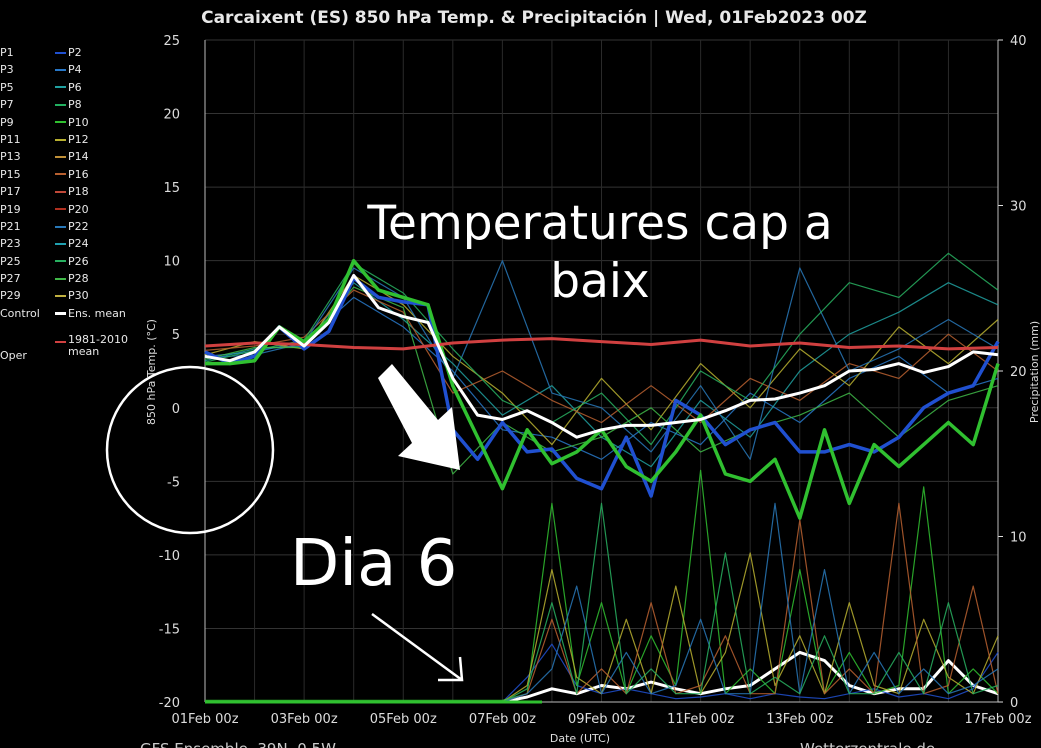 The width and height of the screenshot is (1041, 748). I want to click on legend-entry: P1, so click(27, 52).